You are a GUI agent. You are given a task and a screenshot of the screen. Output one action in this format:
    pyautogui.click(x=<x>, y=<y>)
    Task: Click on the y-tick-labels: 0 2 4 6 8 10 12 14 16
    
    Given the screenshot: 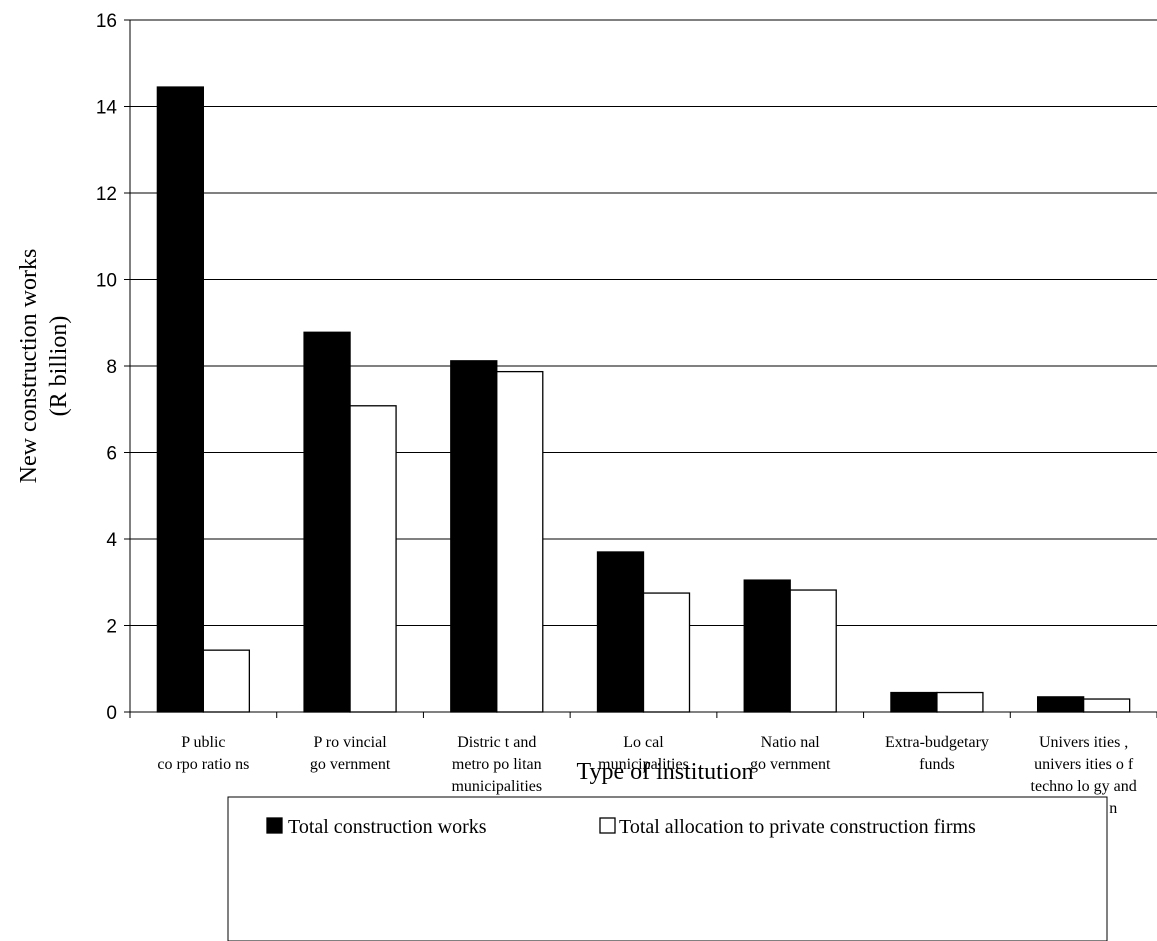 What is the action you would take?
    pyautogui.click(x=107, y=367)
    